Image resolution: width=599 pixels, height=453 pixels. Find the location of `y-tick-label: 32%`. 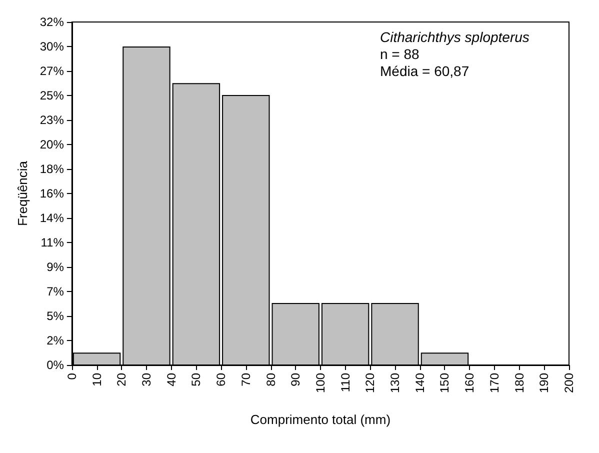

y-tick-label: 32% is located at coordinates (52, 22).